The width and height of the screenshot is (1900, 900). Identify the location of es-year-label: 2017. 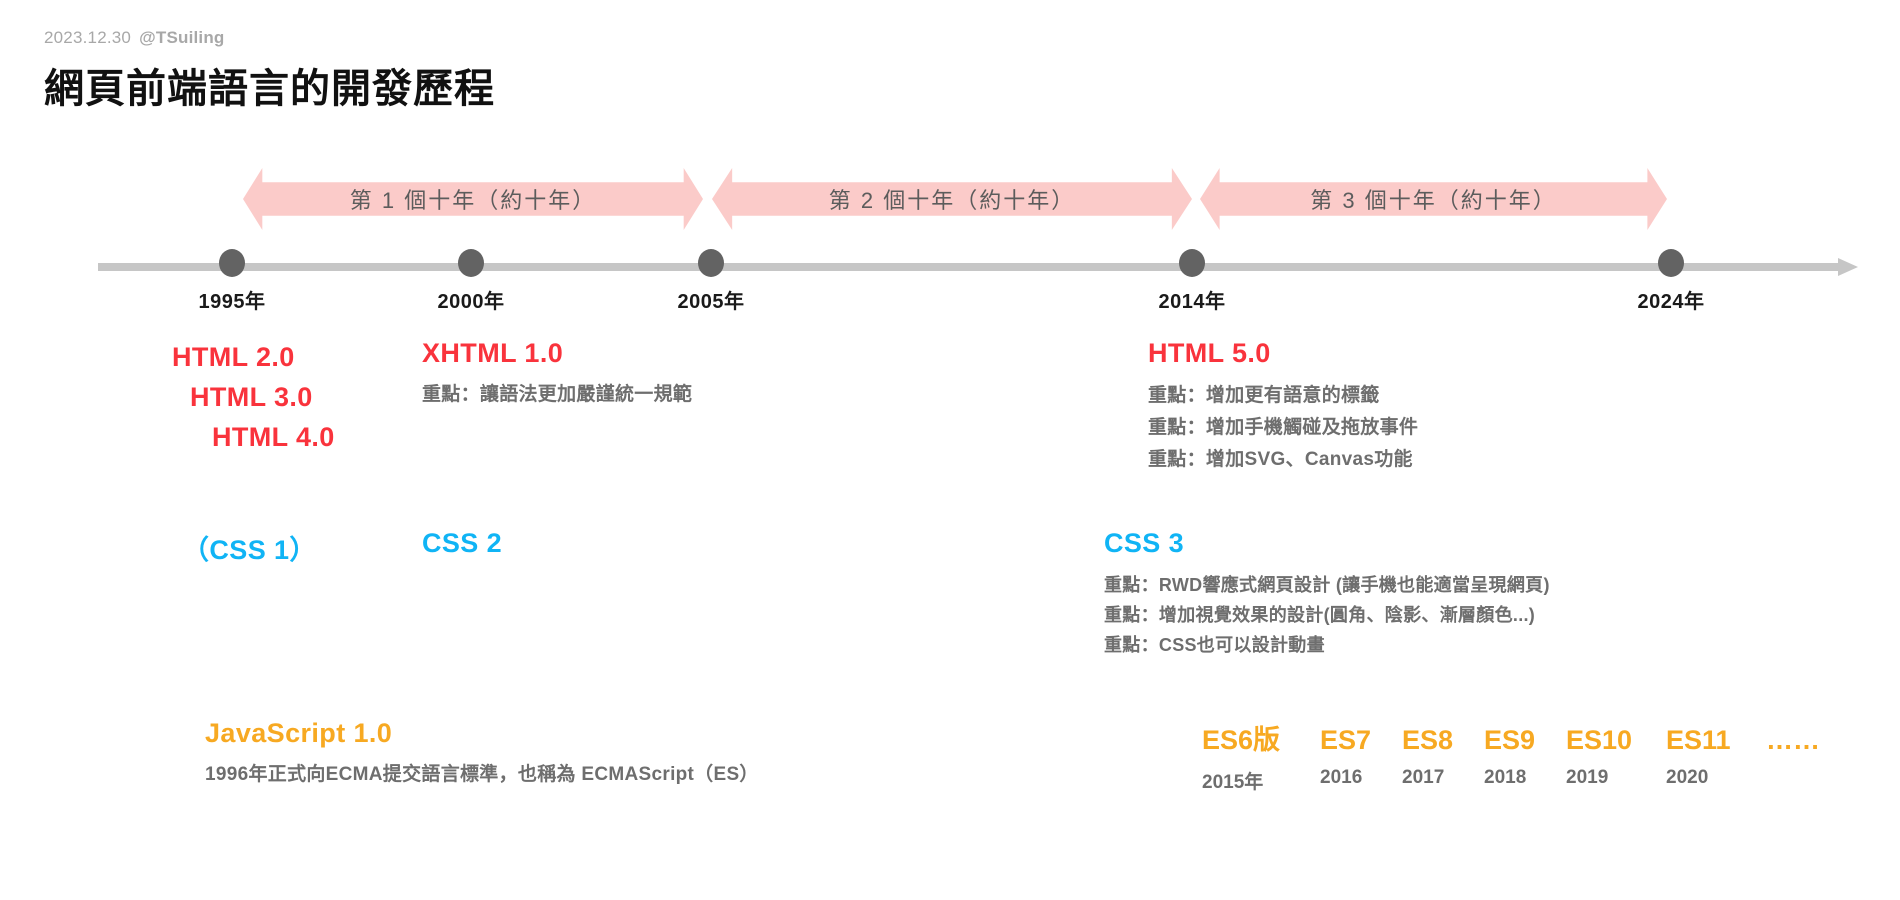
(1423, 777).